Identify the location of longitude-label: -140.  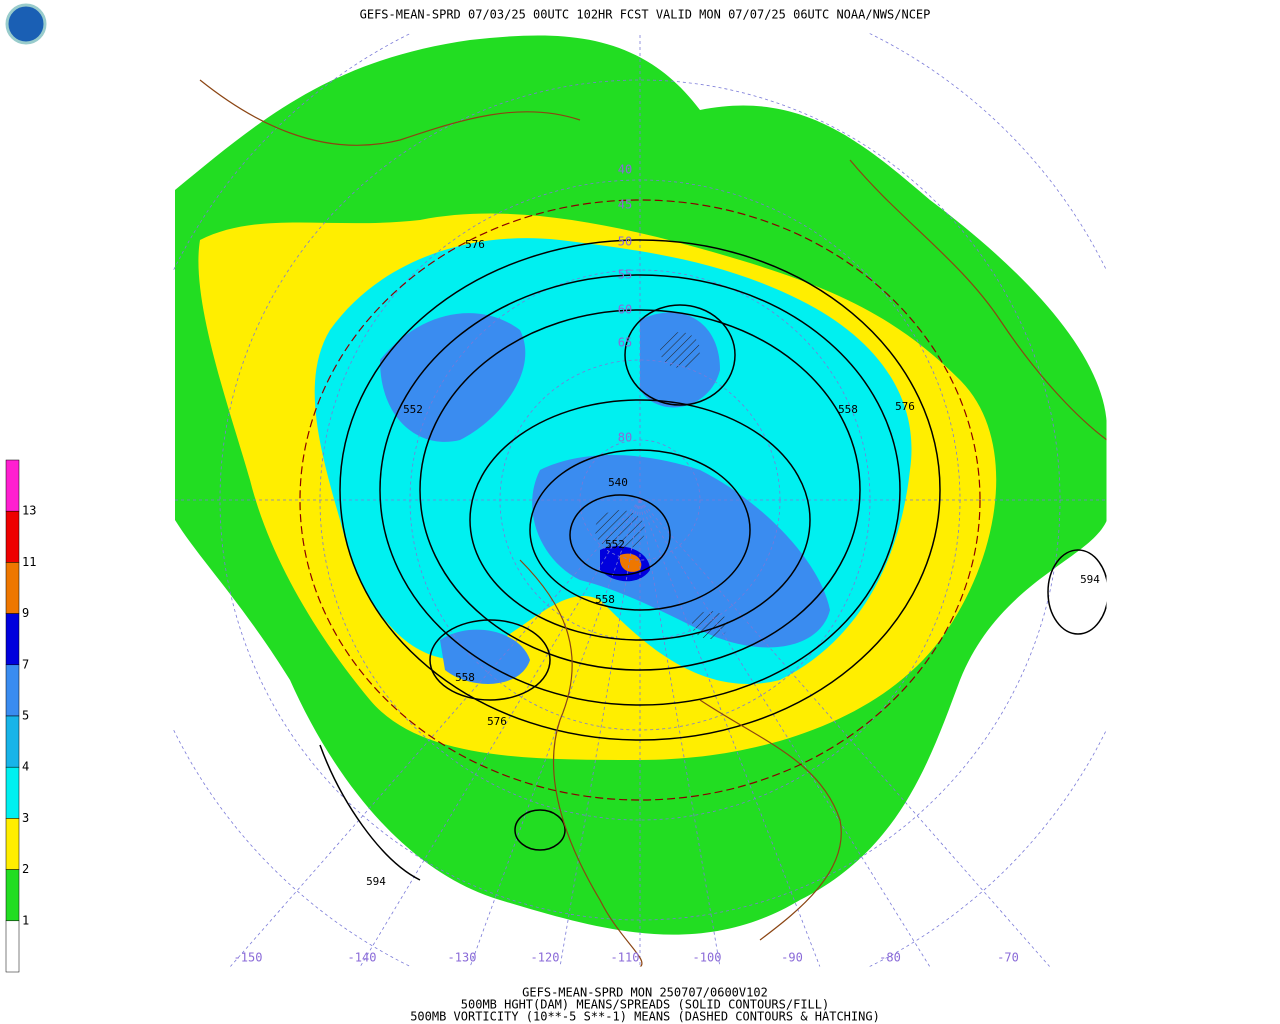
(362, 958).